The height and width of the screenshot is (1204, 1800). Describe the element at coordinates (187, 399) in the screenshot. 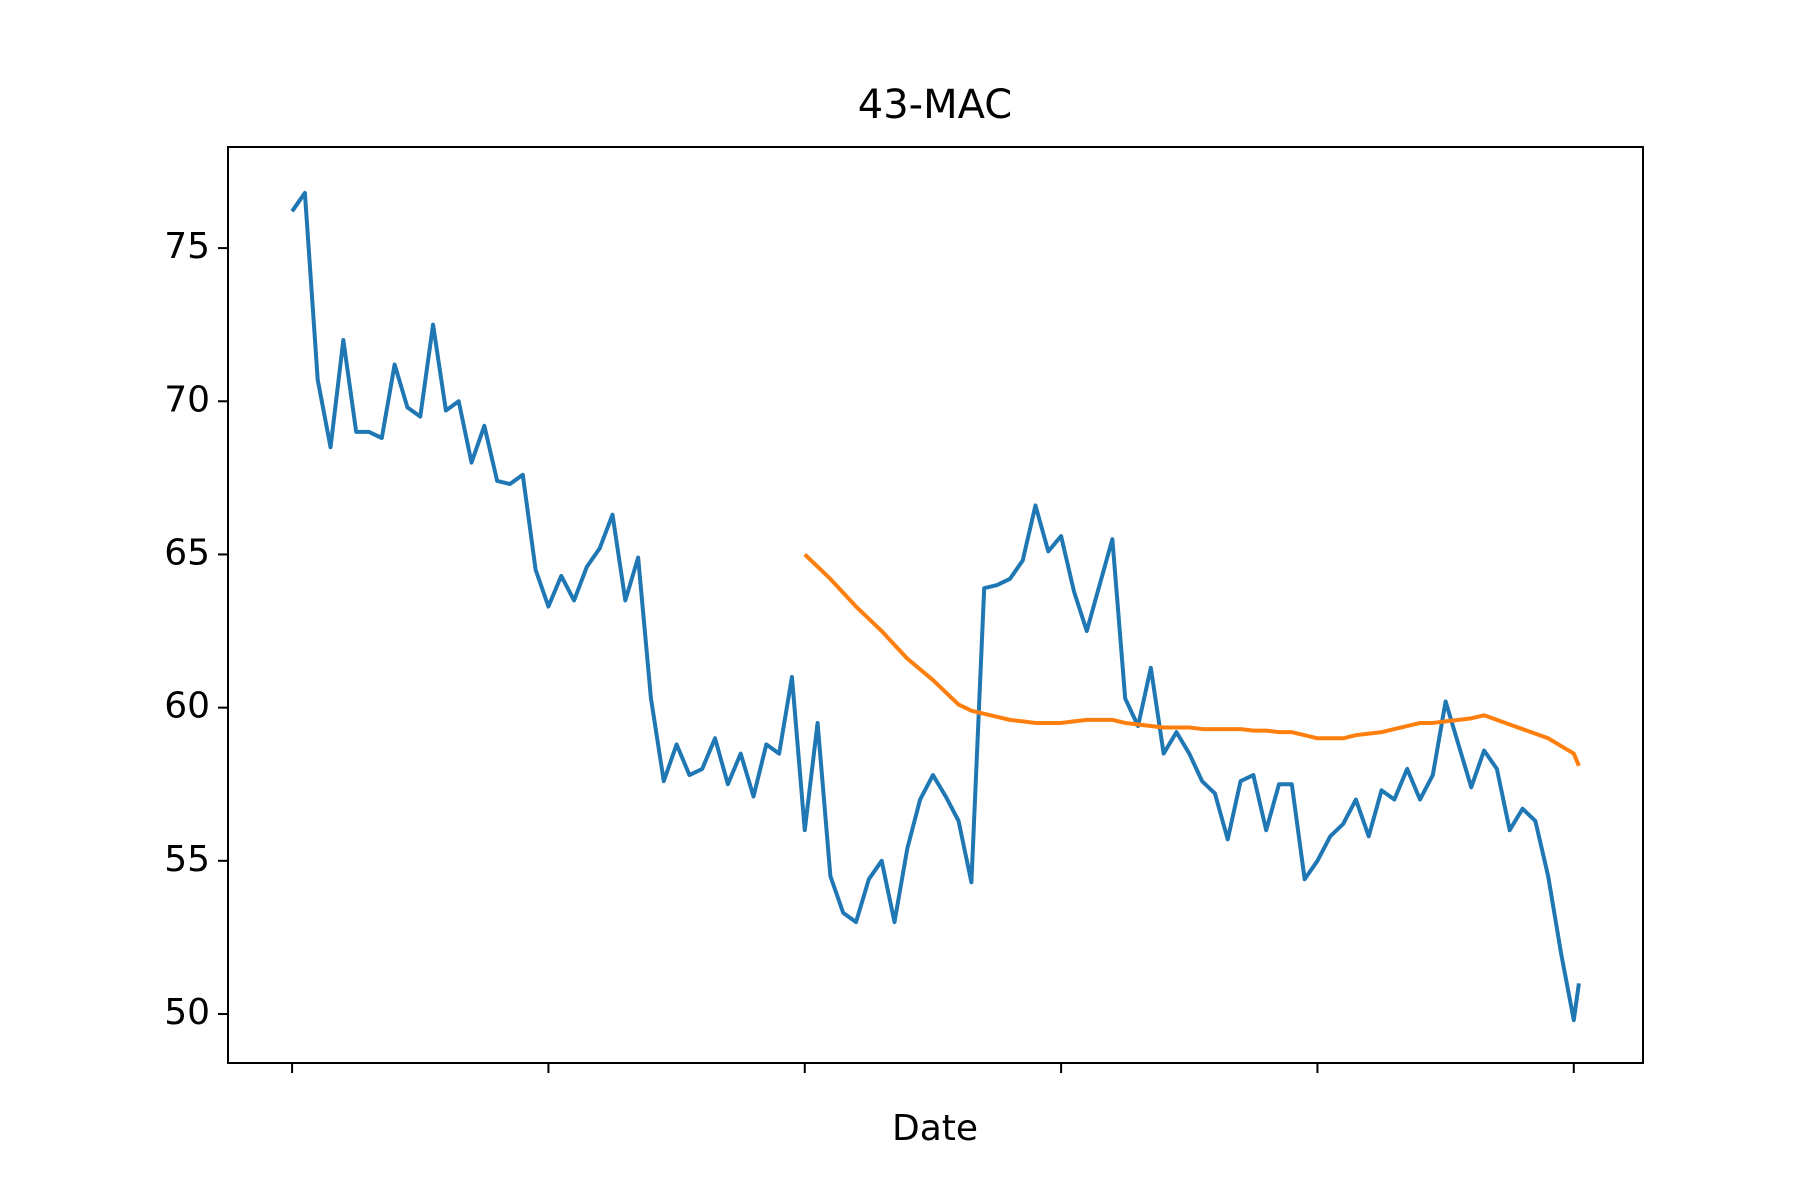

I see `y-tick-label: 70` at that location.